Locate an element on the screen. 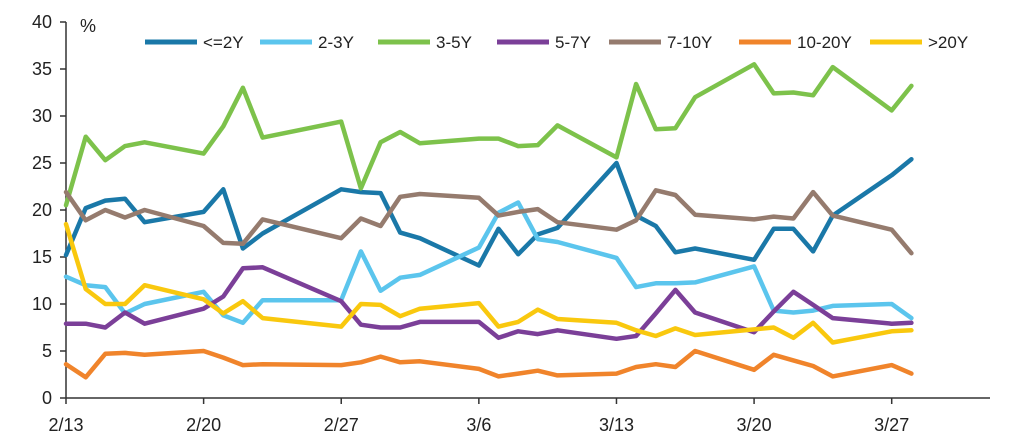  y-ticks: 0 5 10 15 20 25 30 35 40 is located at coordinates (49, 210).